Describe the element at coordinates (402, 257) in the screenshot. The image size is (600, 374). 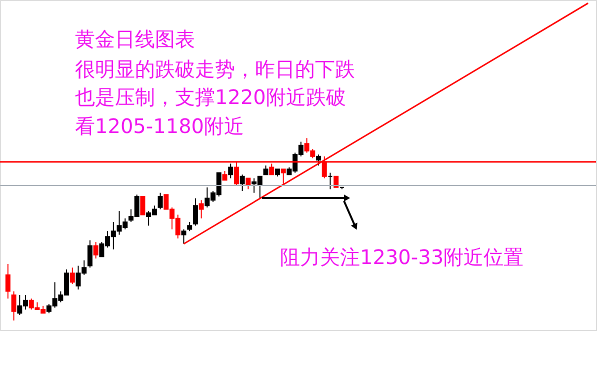
I see `annotation: 阻力关注1230-33附近位置` at that location.